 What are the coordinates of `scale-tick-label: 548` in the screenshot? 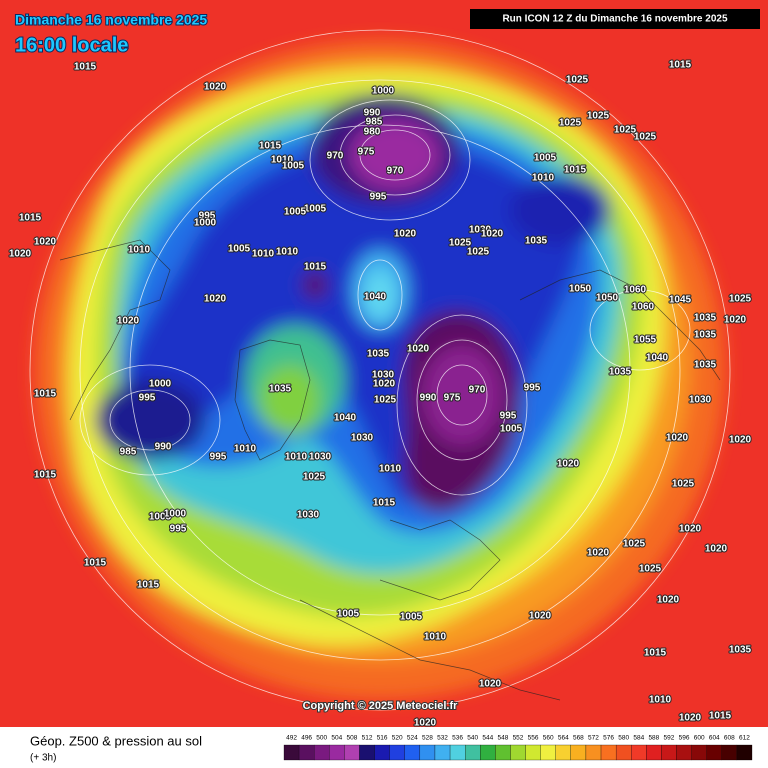 It's located at (502, 738).